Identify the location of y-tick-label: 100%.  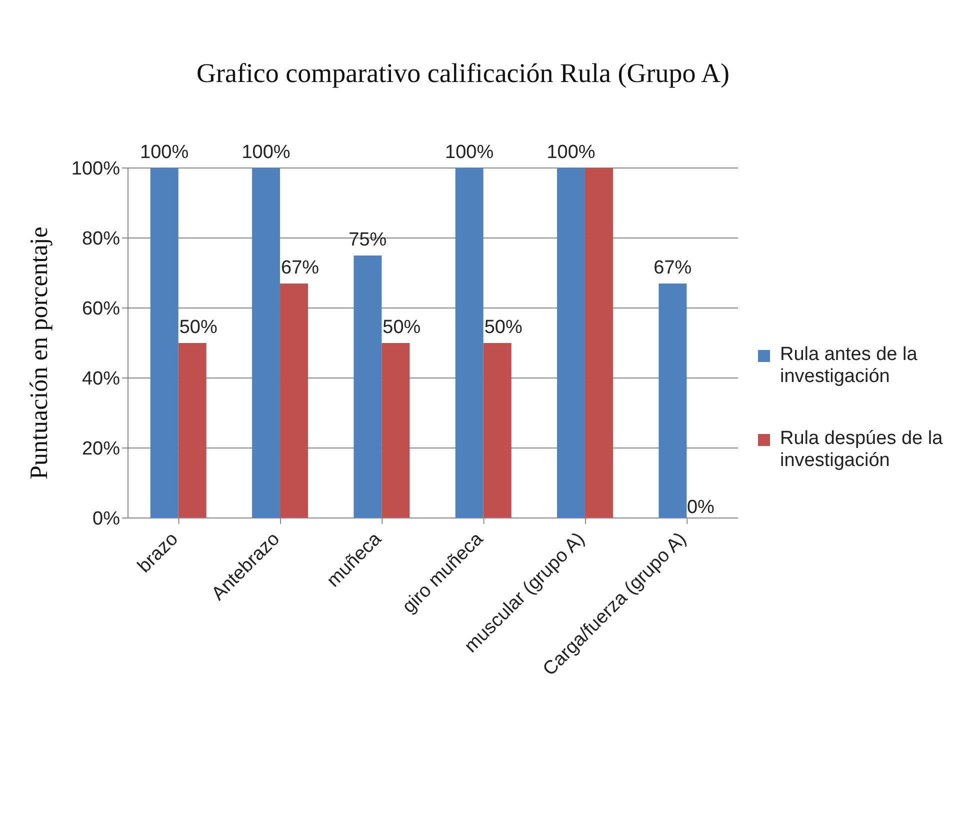
(95, 169).